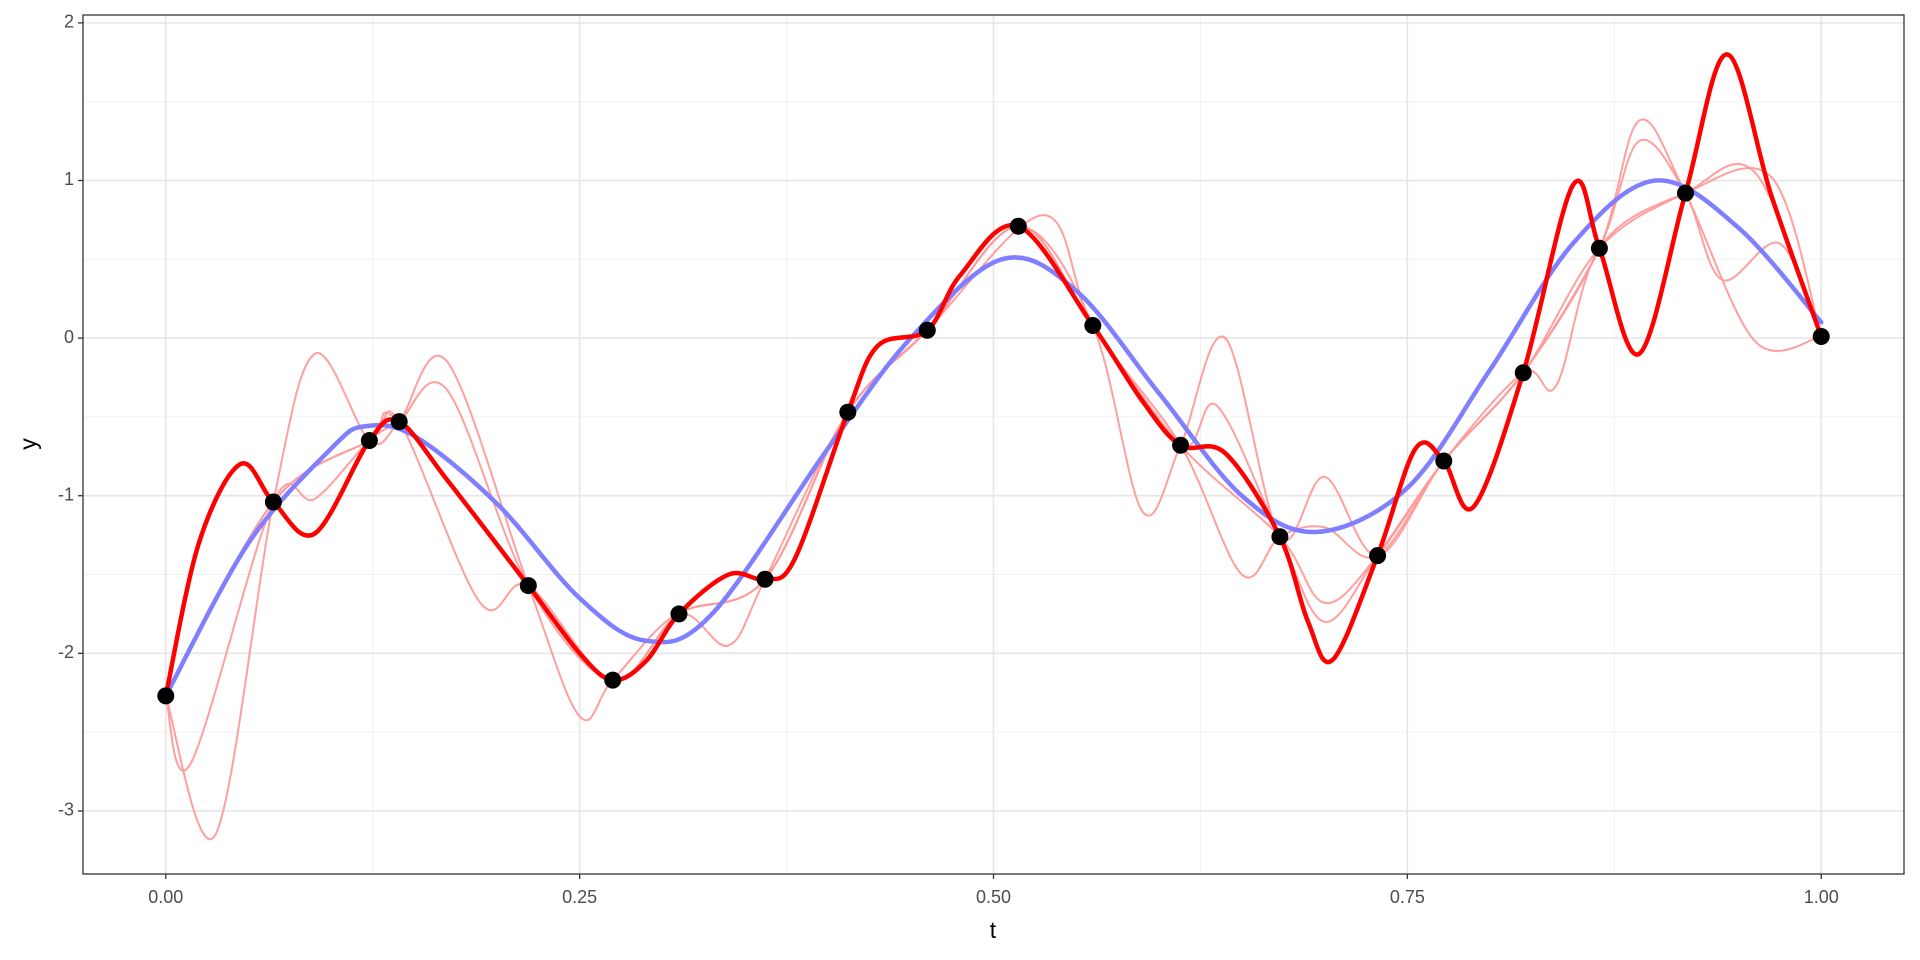 The height and width of the screenshot is (960, 1920). I want to click on x-tick-label: 0.75, so click(1407, 897).